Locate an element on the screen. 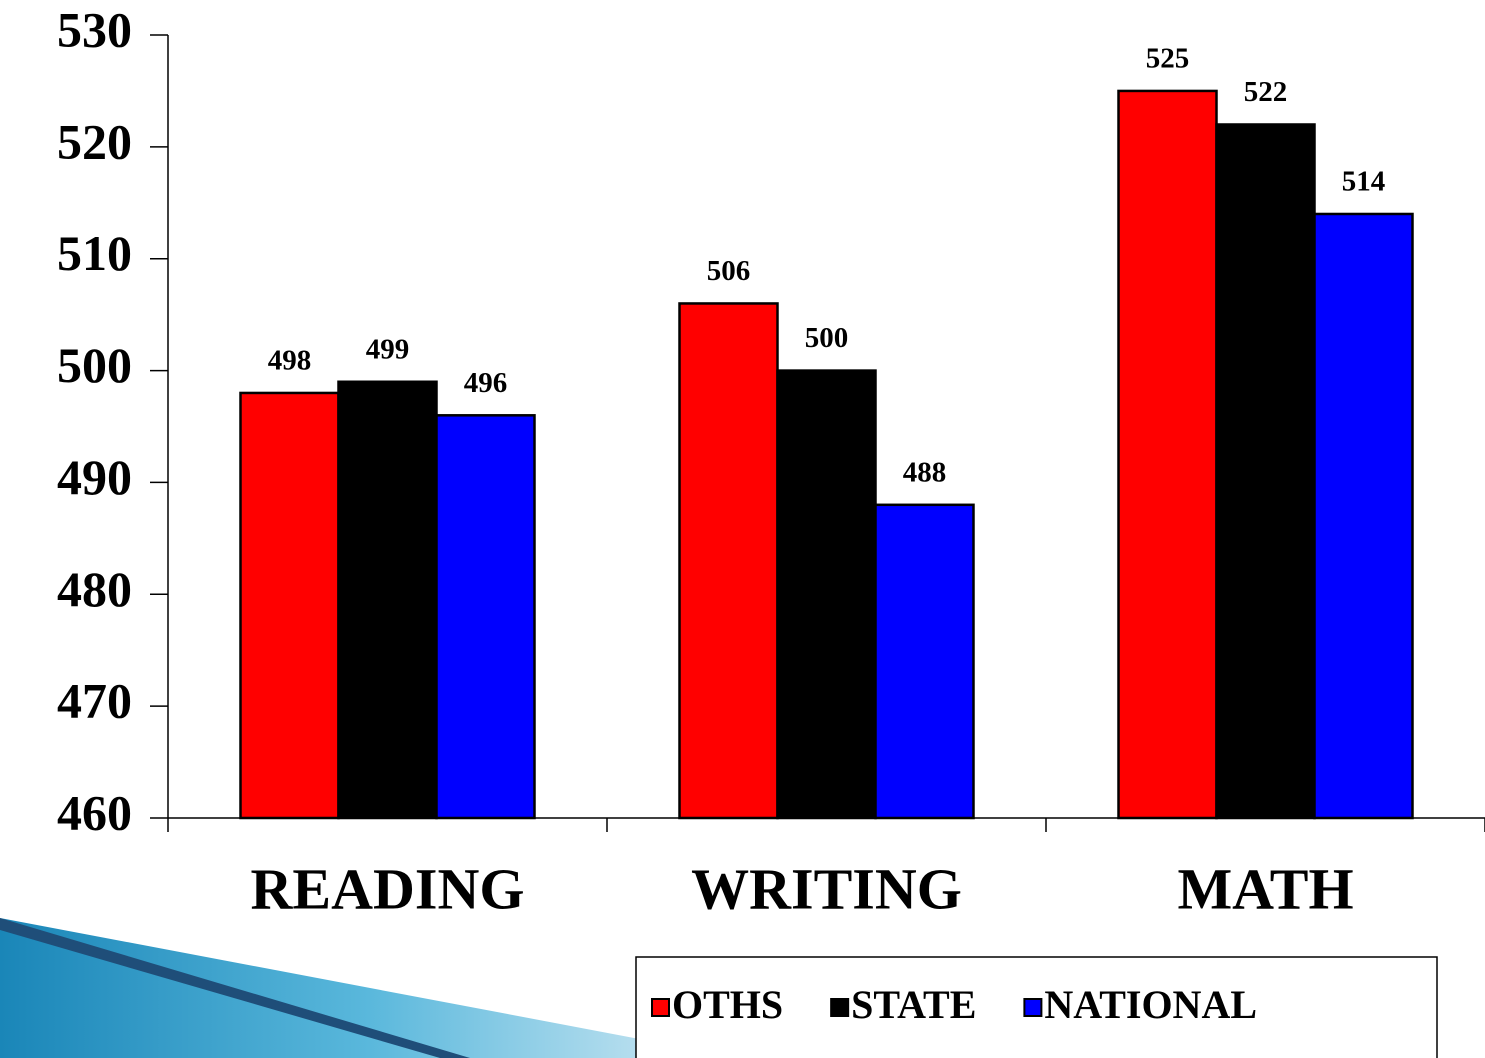 This screenshot has width=1485, height=1058. x-tick-label: WRITING is located at coordinates (826, 888).